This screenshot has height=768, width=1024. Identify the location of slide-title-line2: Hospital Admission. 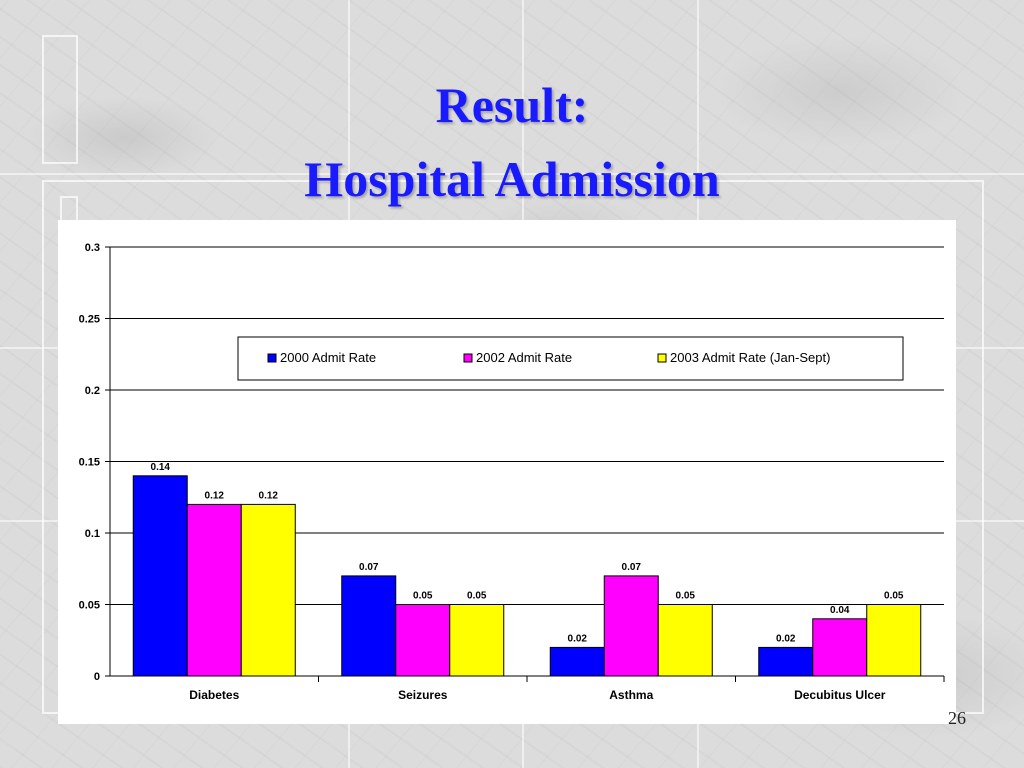
(512, 179).